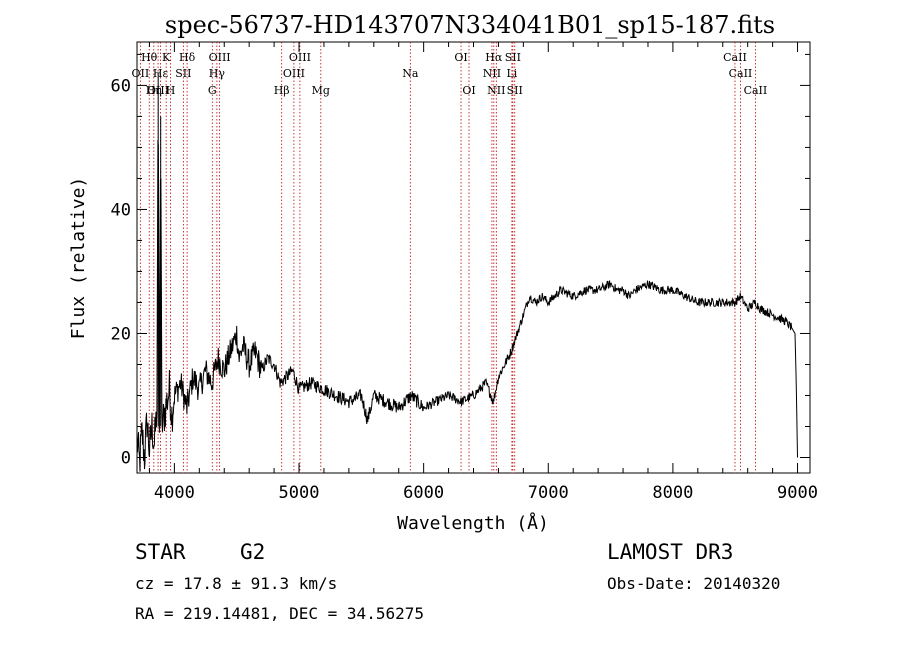 The height and width of the screenshot is (649, 900). Describe the element at coordinates (797, 493) in the screenshot. I see `x-tick-label: 9000` at that location.